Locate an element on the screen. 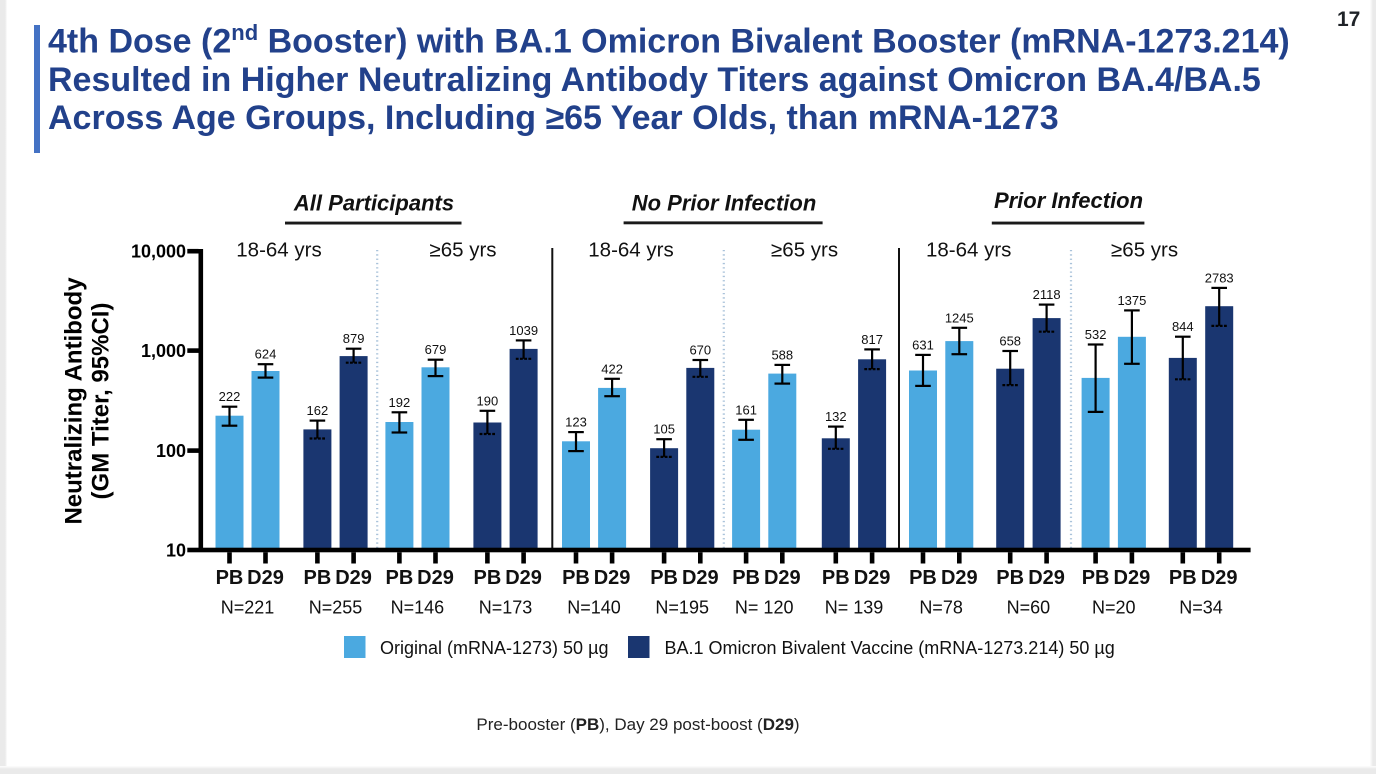 Image resolution: width=1376 pixels, height=774 pixels. svg-text: 624 is located at coordinates (266, 354).